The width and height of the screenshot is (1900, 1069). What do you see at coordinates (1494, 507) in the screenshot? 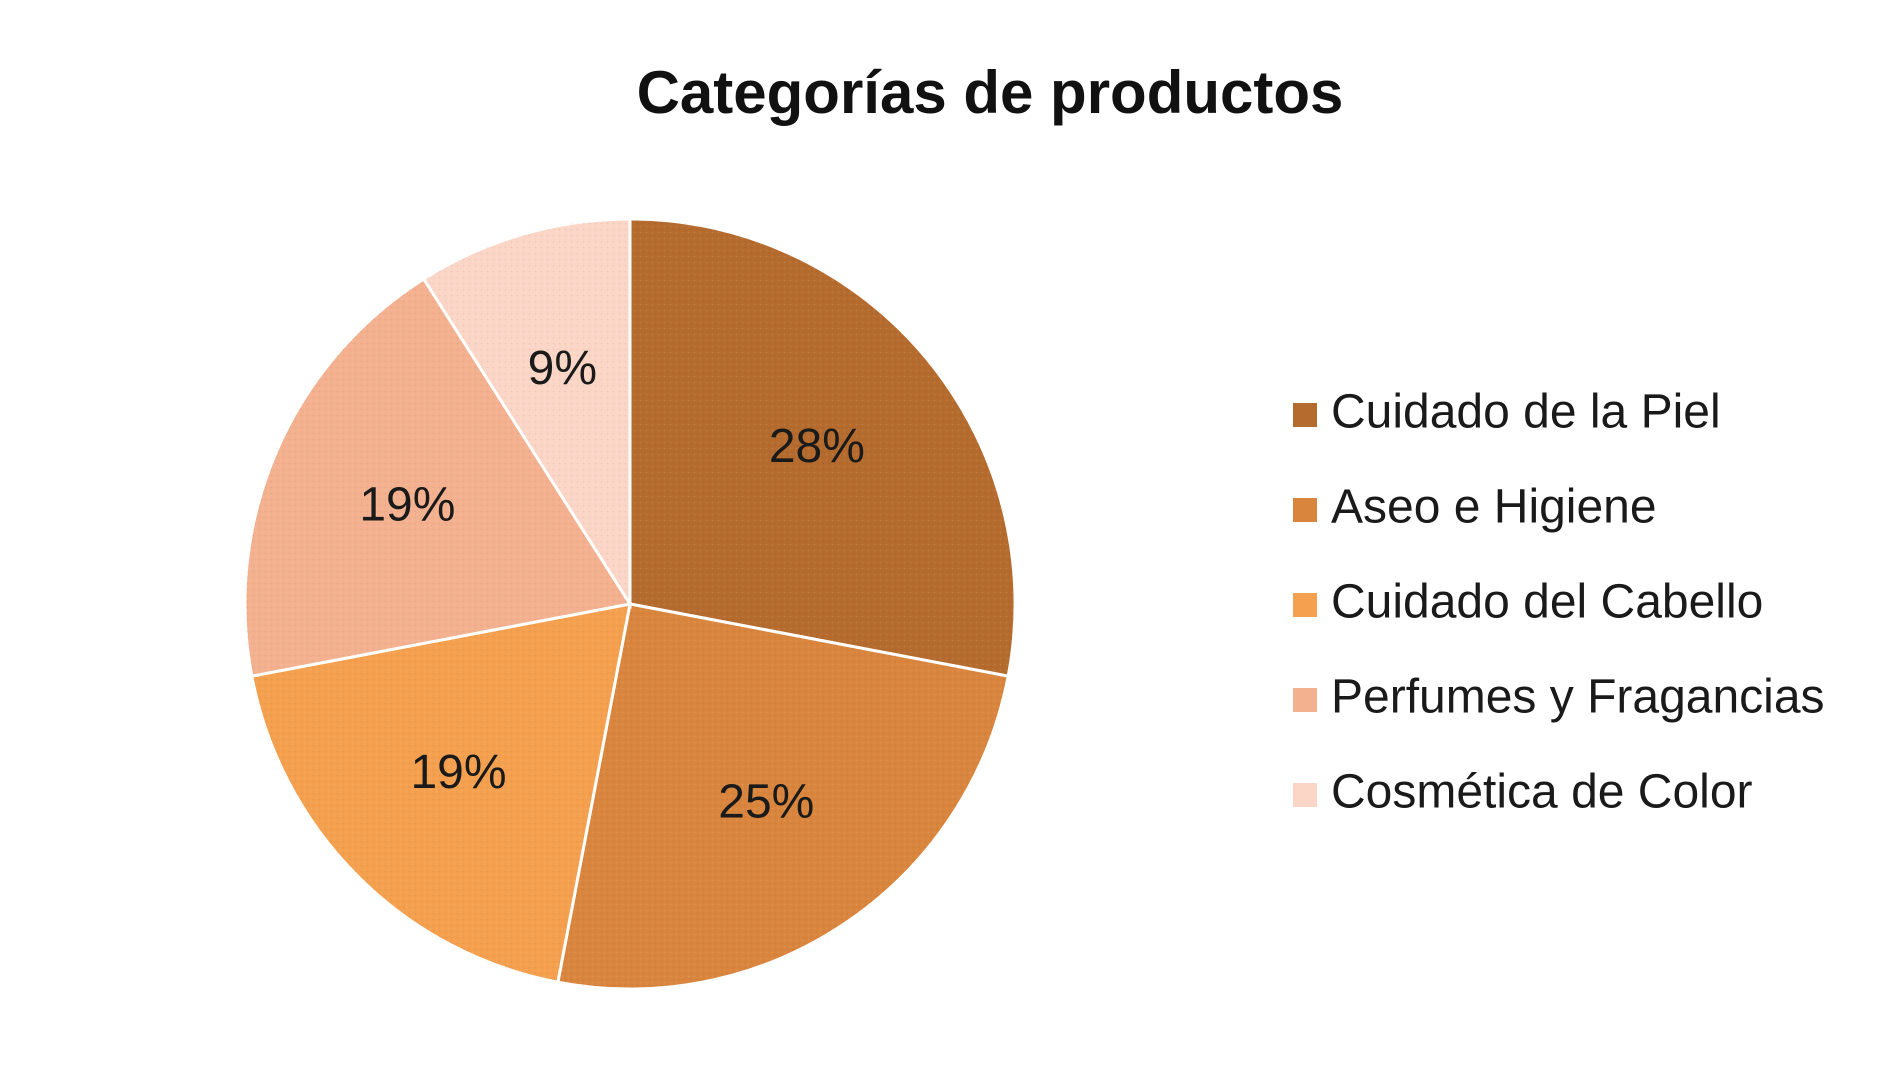
I see `legend-label: Aseo e Higiene` at bounding box center [1494, 507].